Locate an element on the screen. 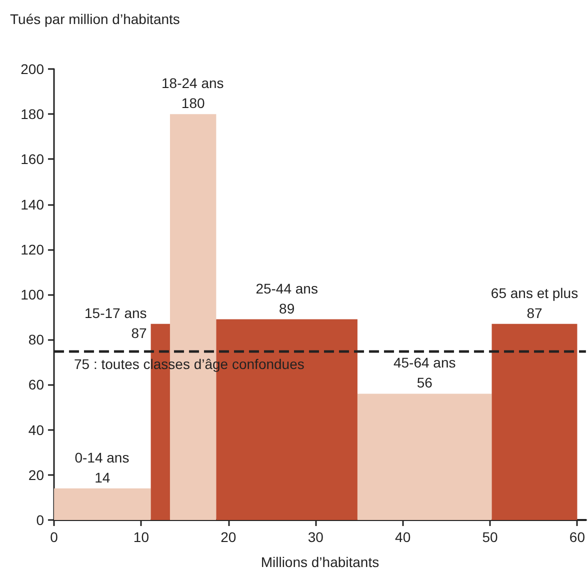  y-tick-label: 60 is located at coordinates (36, 384).